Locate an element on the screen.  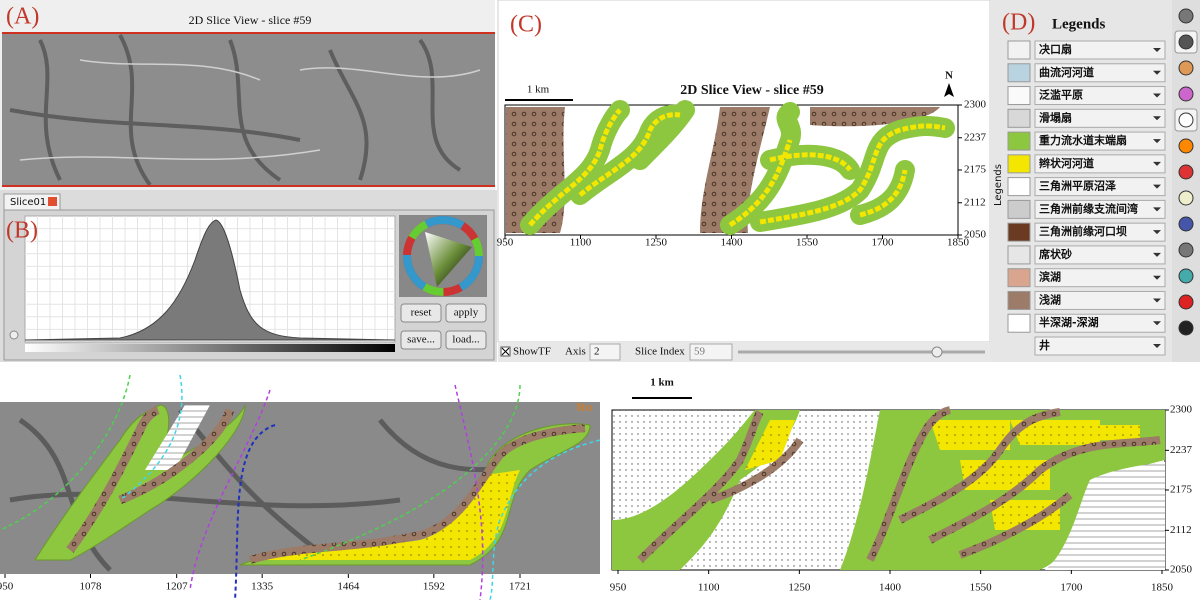
panel-label: (B) is located at coordinates (22, 231).